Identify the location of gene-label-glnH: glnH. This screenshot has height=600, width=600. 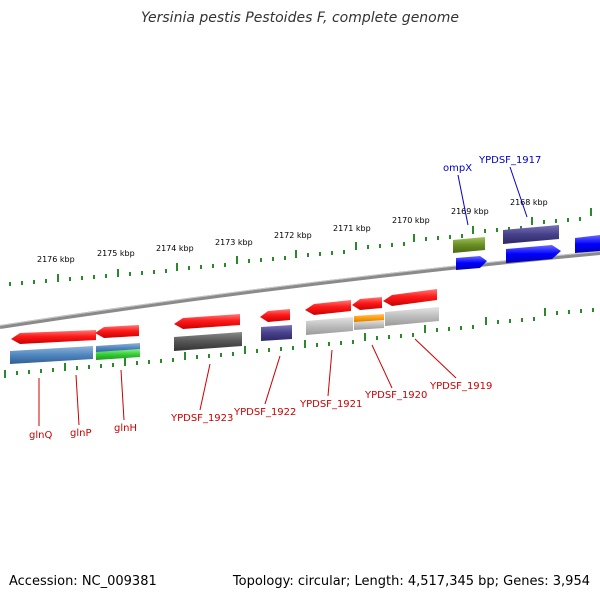
(125, 428).